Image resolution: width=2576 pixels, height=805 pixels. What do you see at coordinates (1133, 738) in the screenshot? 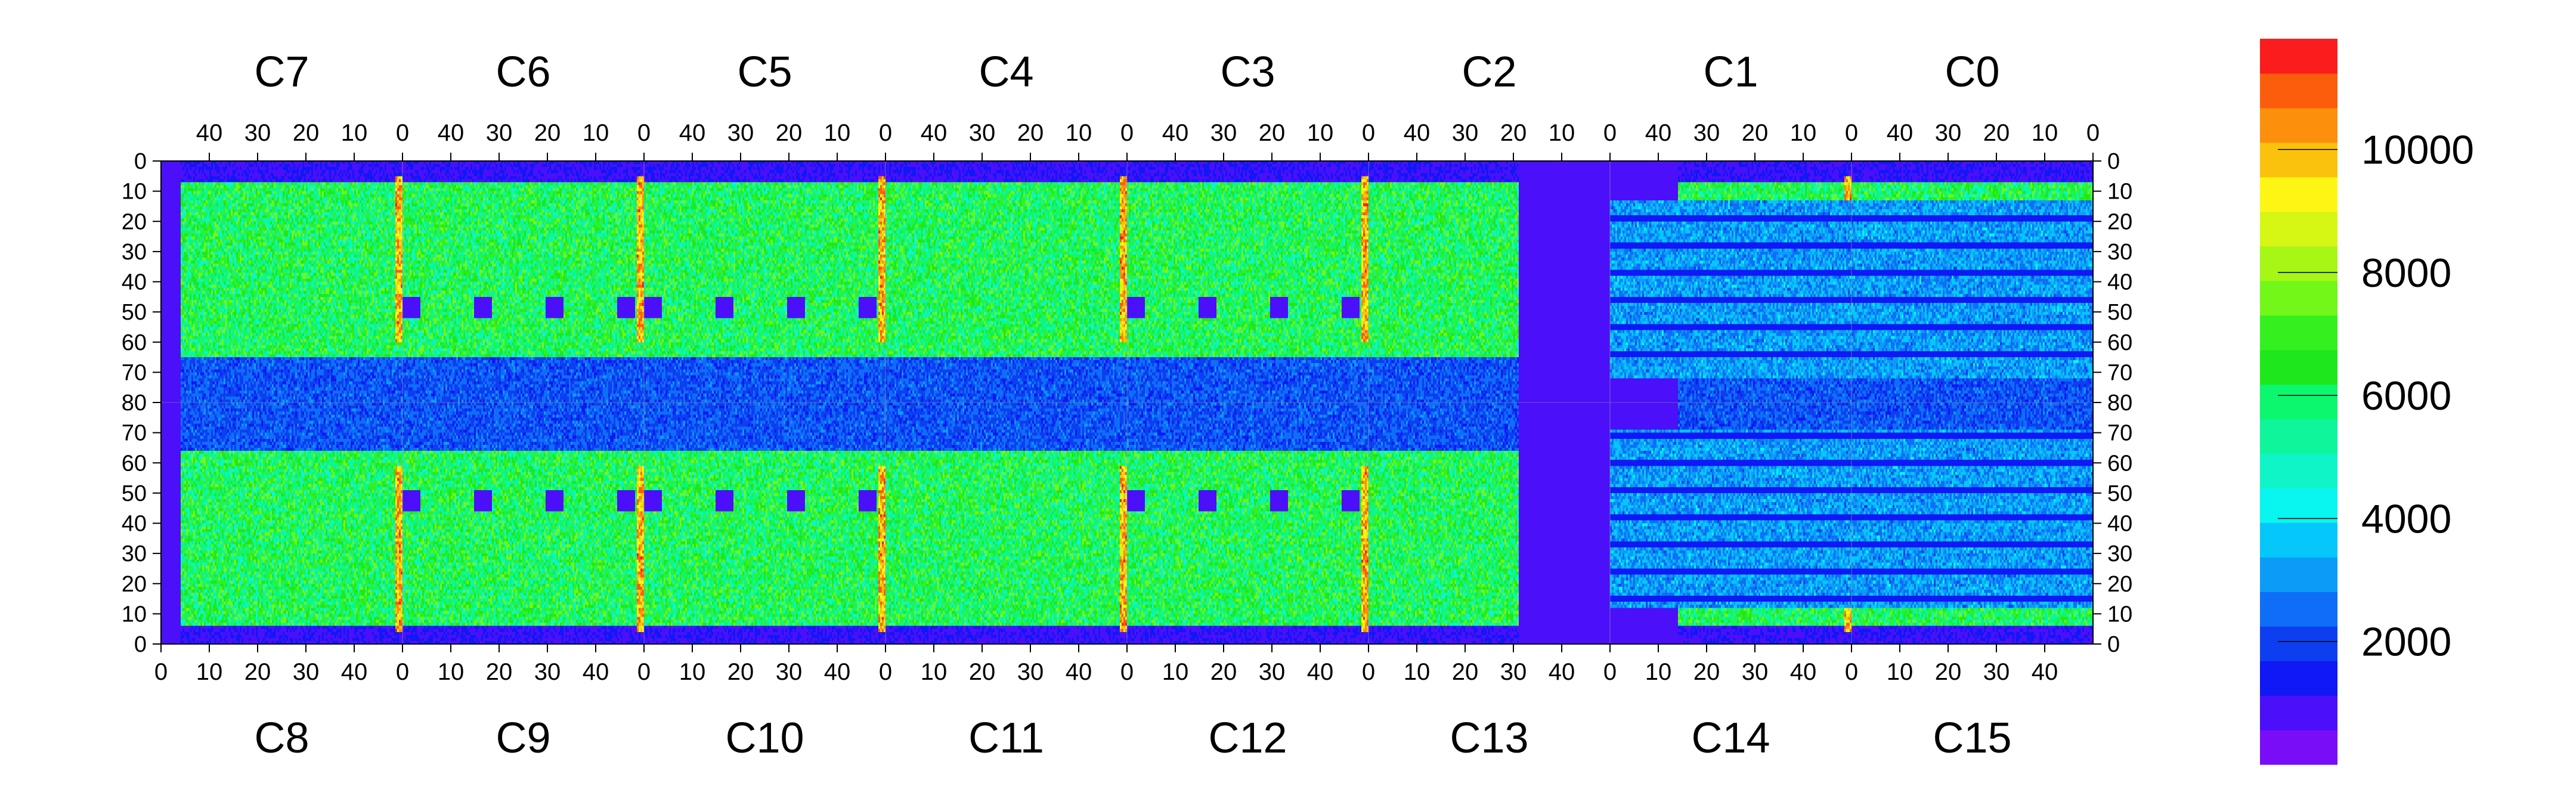
I see `bottom-chip-labels: C8 C9 C10 C11 C12 C13 C14 C15` at bounding box center [1133, 738].